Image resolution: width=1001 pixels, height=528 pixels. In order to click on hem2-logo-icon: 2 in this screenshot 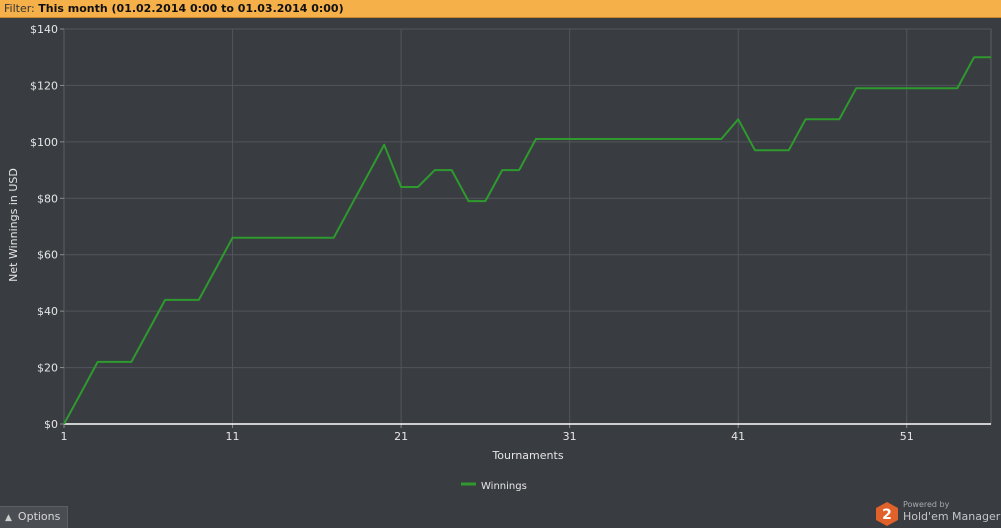, I will do `click(887, 514)`.